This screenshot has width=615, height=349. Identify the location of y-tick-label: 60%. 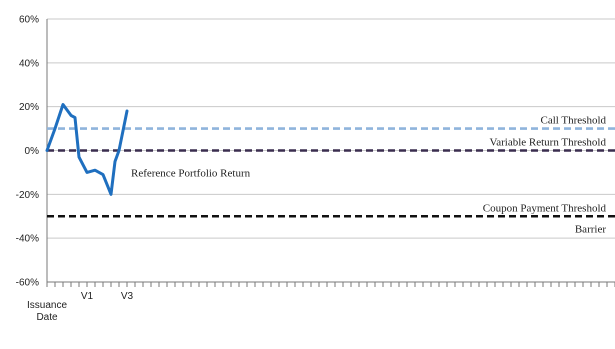
(29, 20).